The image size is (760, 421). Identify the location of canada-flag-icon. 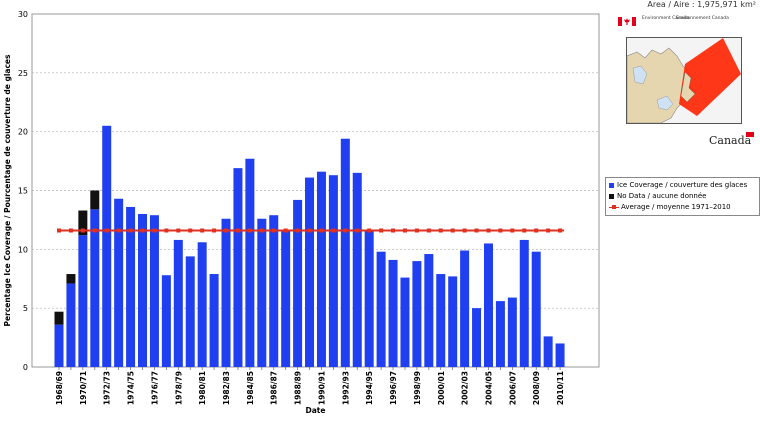
(627, 21).